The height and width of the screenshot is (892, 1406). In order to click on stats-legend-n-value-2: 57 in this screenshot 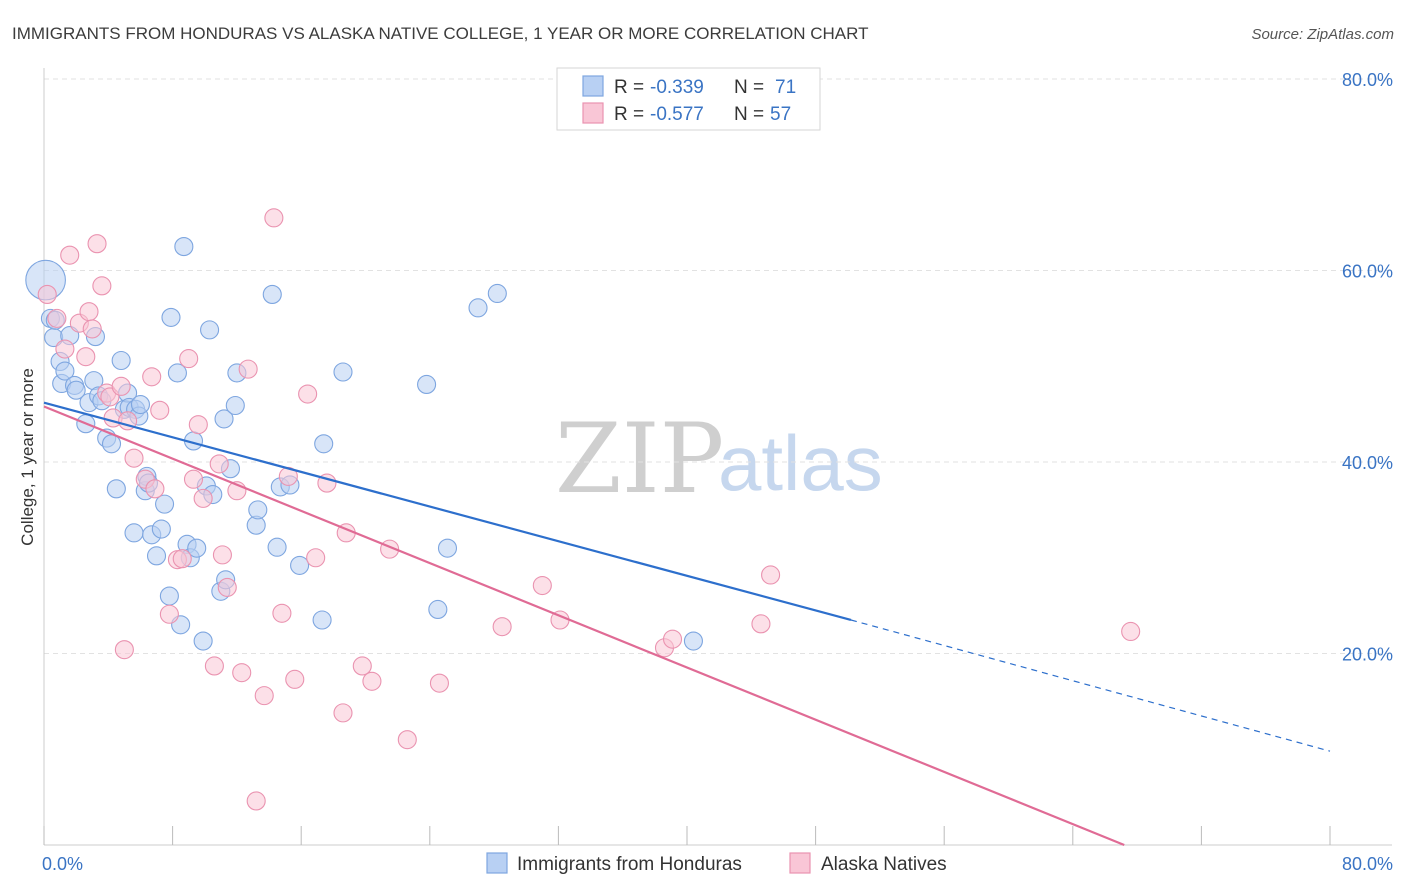, I will do `click(780, 114)`.